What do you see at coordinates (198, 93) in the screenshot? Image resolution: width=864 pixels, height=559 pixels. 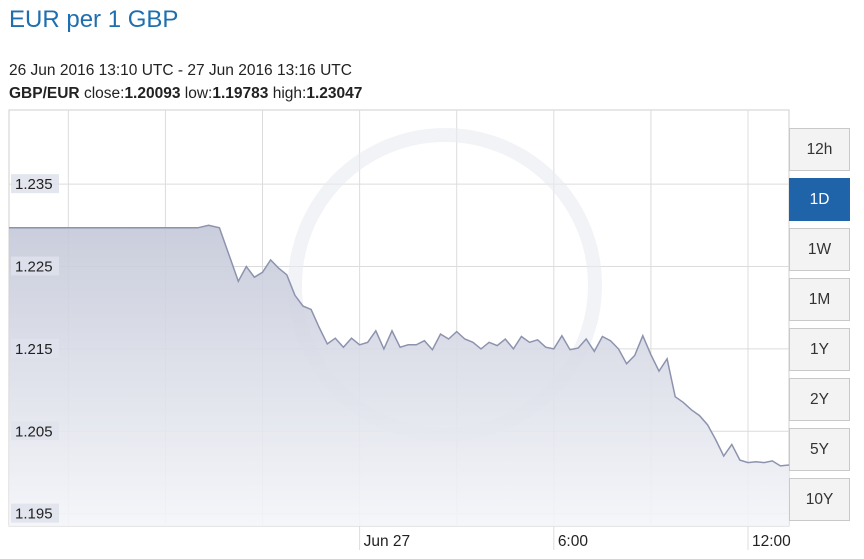 I see `low-label: low:` at bounding box center [198, 93].